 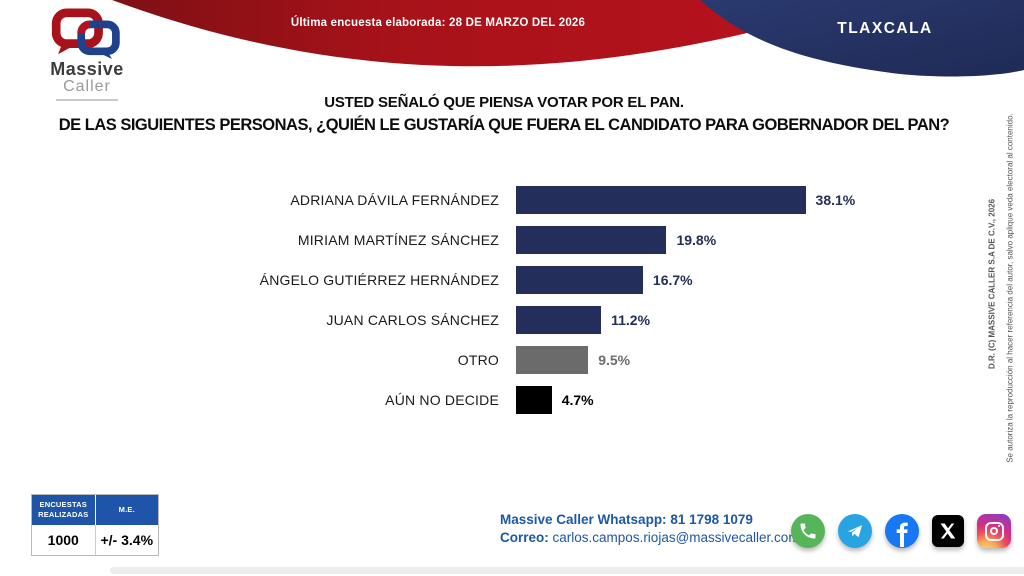 I want to click on bar-value-label: 19.8%, so click(x=696, y=240).